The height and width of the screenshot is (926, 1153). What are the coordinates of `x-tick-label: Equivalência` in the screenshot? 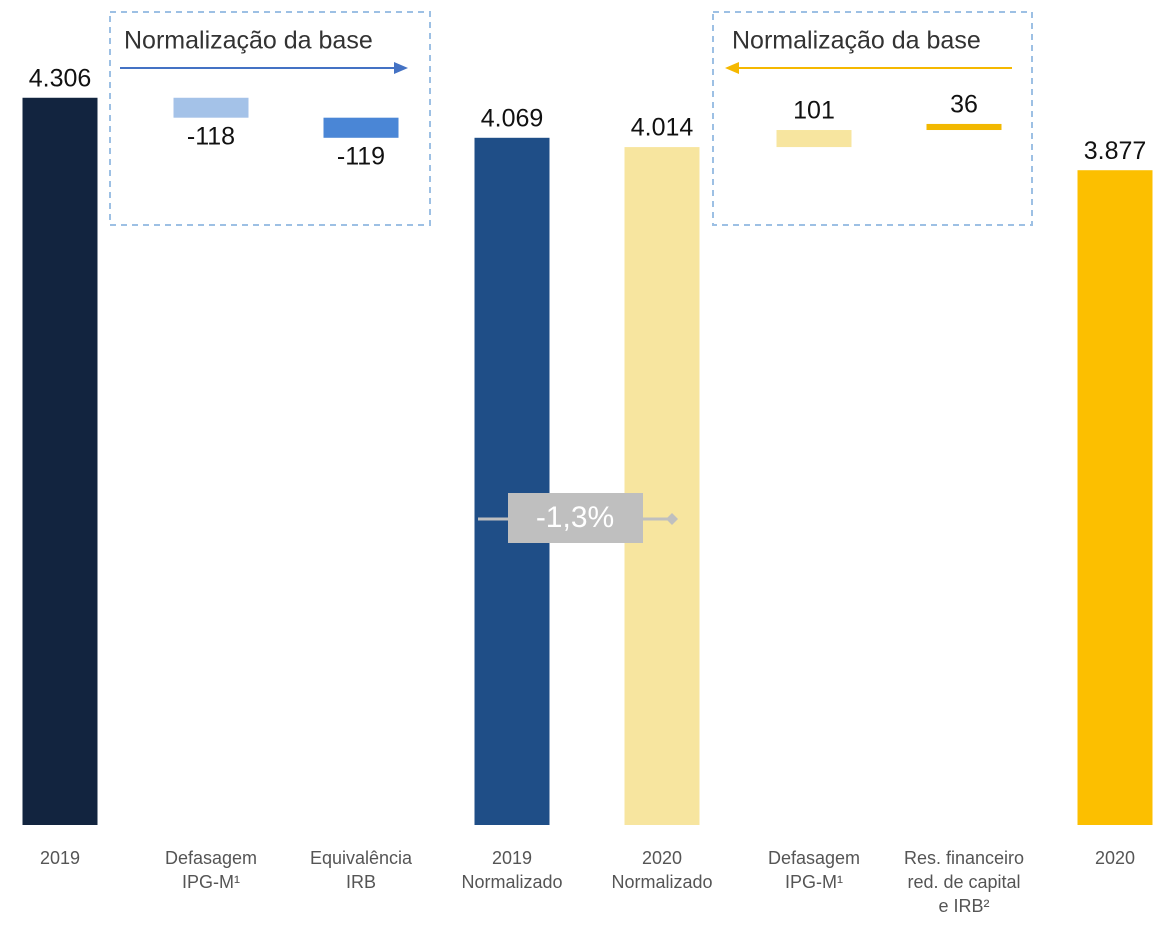 It's located at (361, 858).